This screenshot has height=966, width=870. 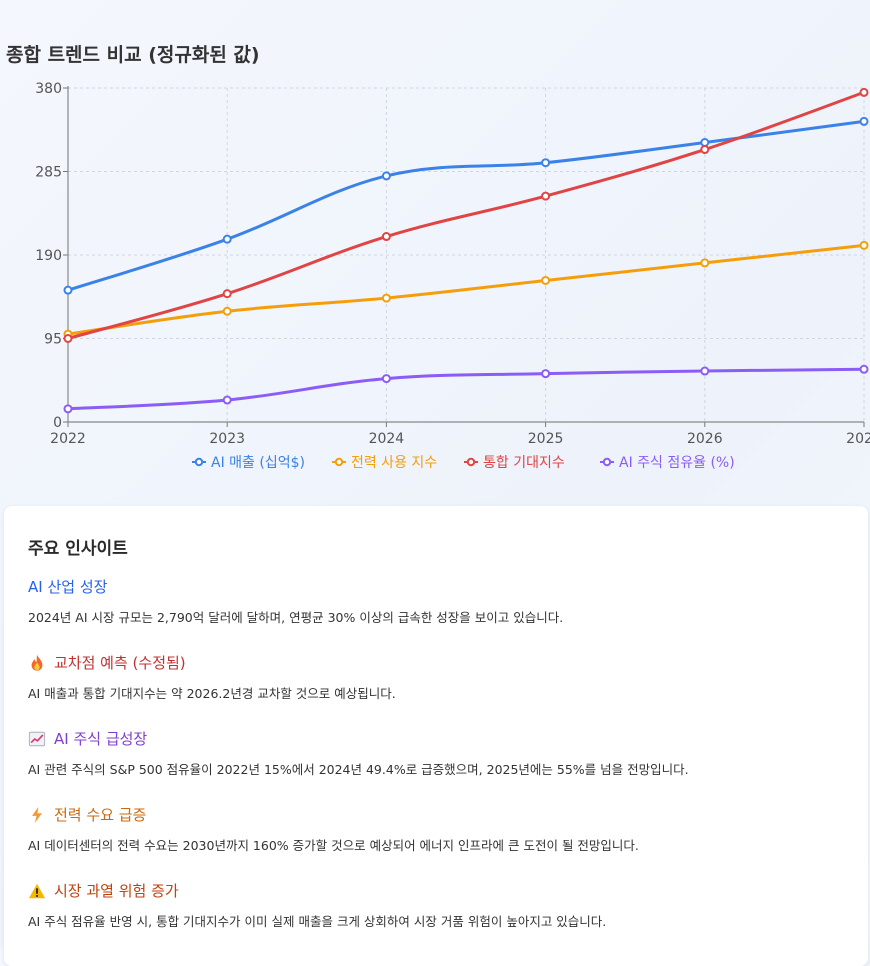 I want to click on fire-icon, so click(x=37, y=663).